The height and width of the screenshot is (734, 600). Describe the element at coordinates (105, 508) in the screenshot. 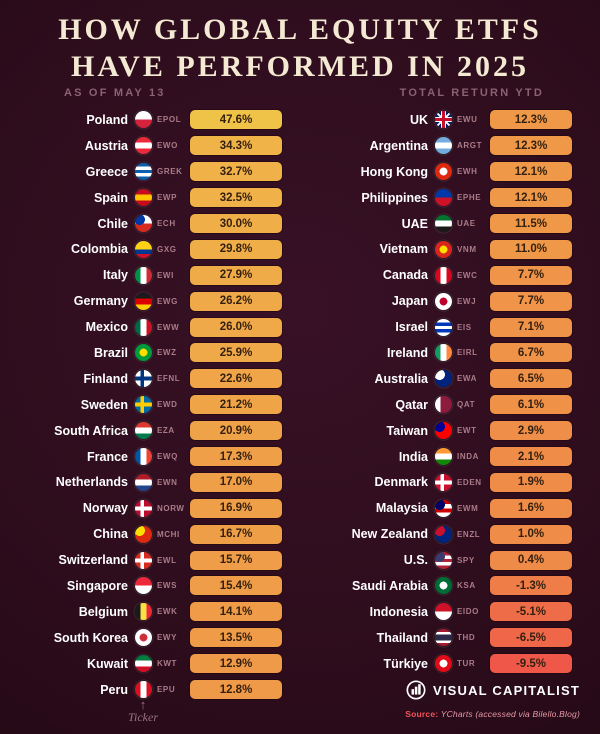

I see `country-name: Norway` at that location.